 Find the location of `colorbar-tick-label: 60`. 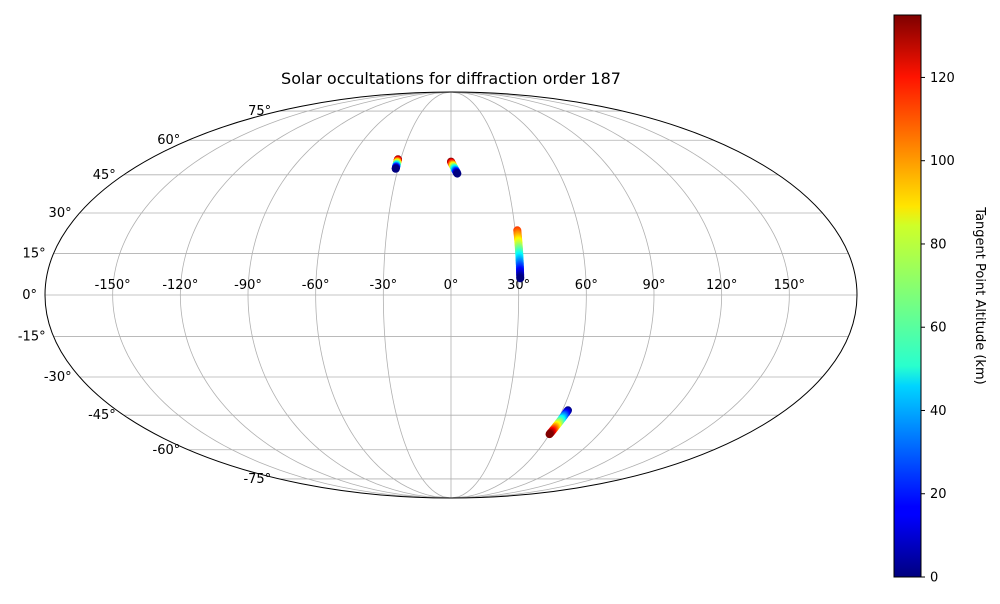

colorbar-tick-label: 60 is located at coordinates (938, 328).